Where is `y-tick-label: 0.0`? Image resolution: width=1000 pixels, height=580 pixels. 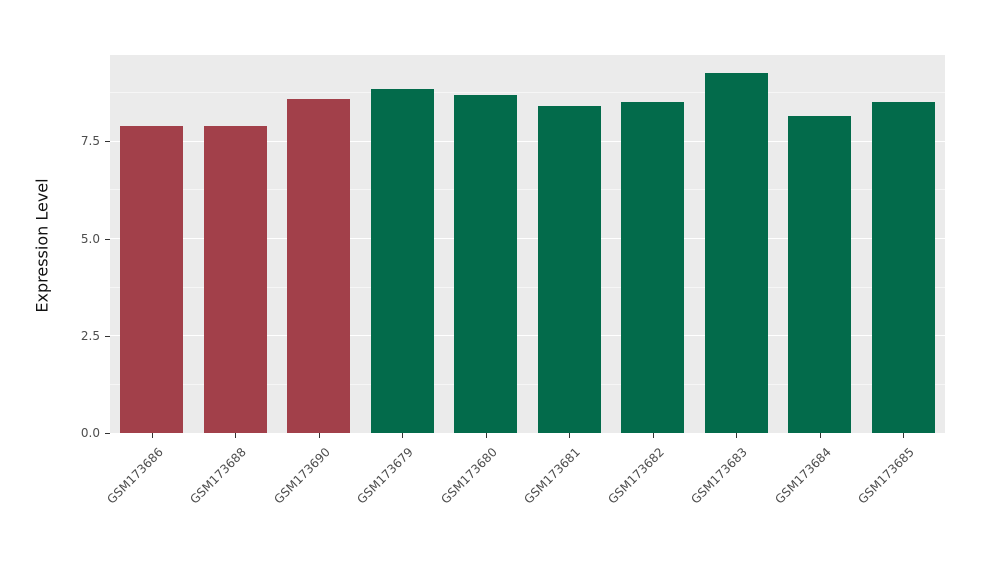
y-tick-label: 0.0 is located at coordinates (90, 433).